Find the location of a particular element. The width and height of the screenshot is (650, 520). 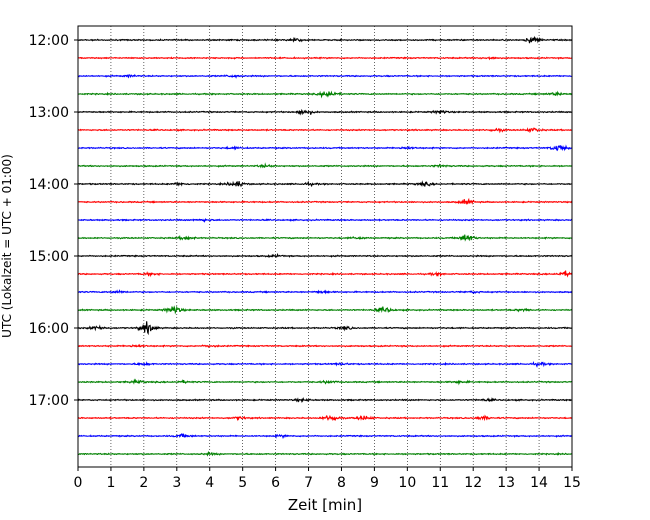

x-axis-label: Zeit [min] is located at coordinates (325, 505).